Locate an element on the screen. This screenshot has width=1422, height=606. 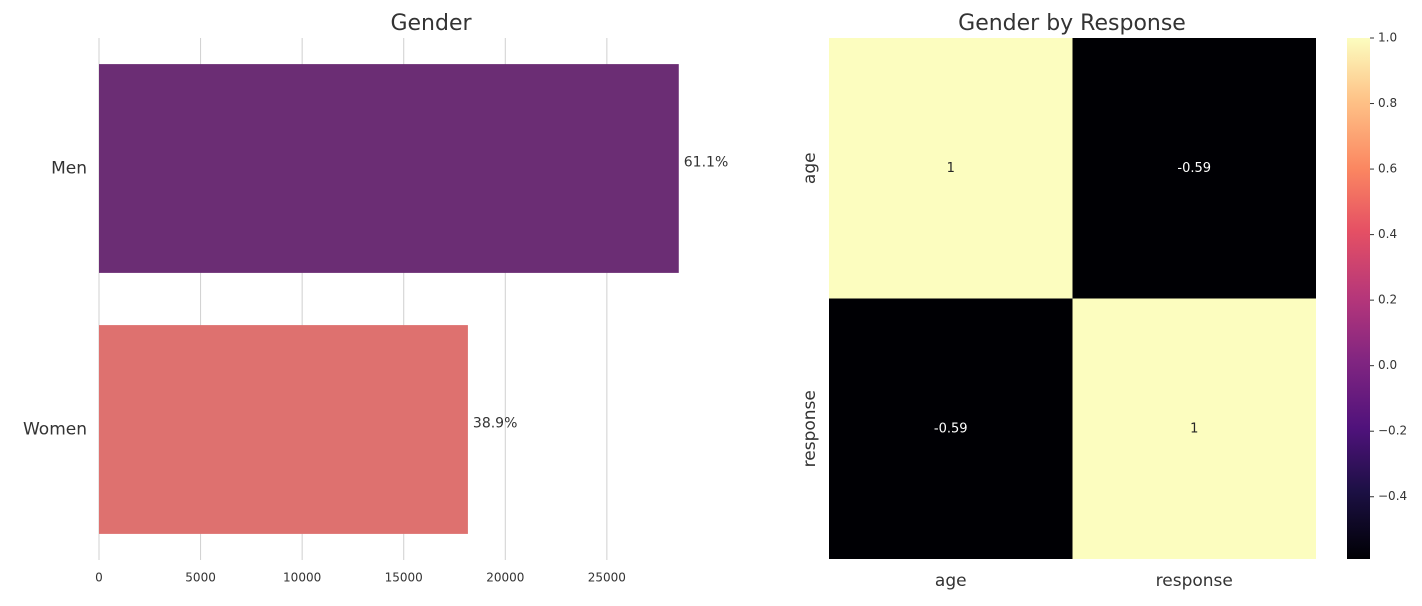
chart-title: Gender is located at coordinates (431, 23).